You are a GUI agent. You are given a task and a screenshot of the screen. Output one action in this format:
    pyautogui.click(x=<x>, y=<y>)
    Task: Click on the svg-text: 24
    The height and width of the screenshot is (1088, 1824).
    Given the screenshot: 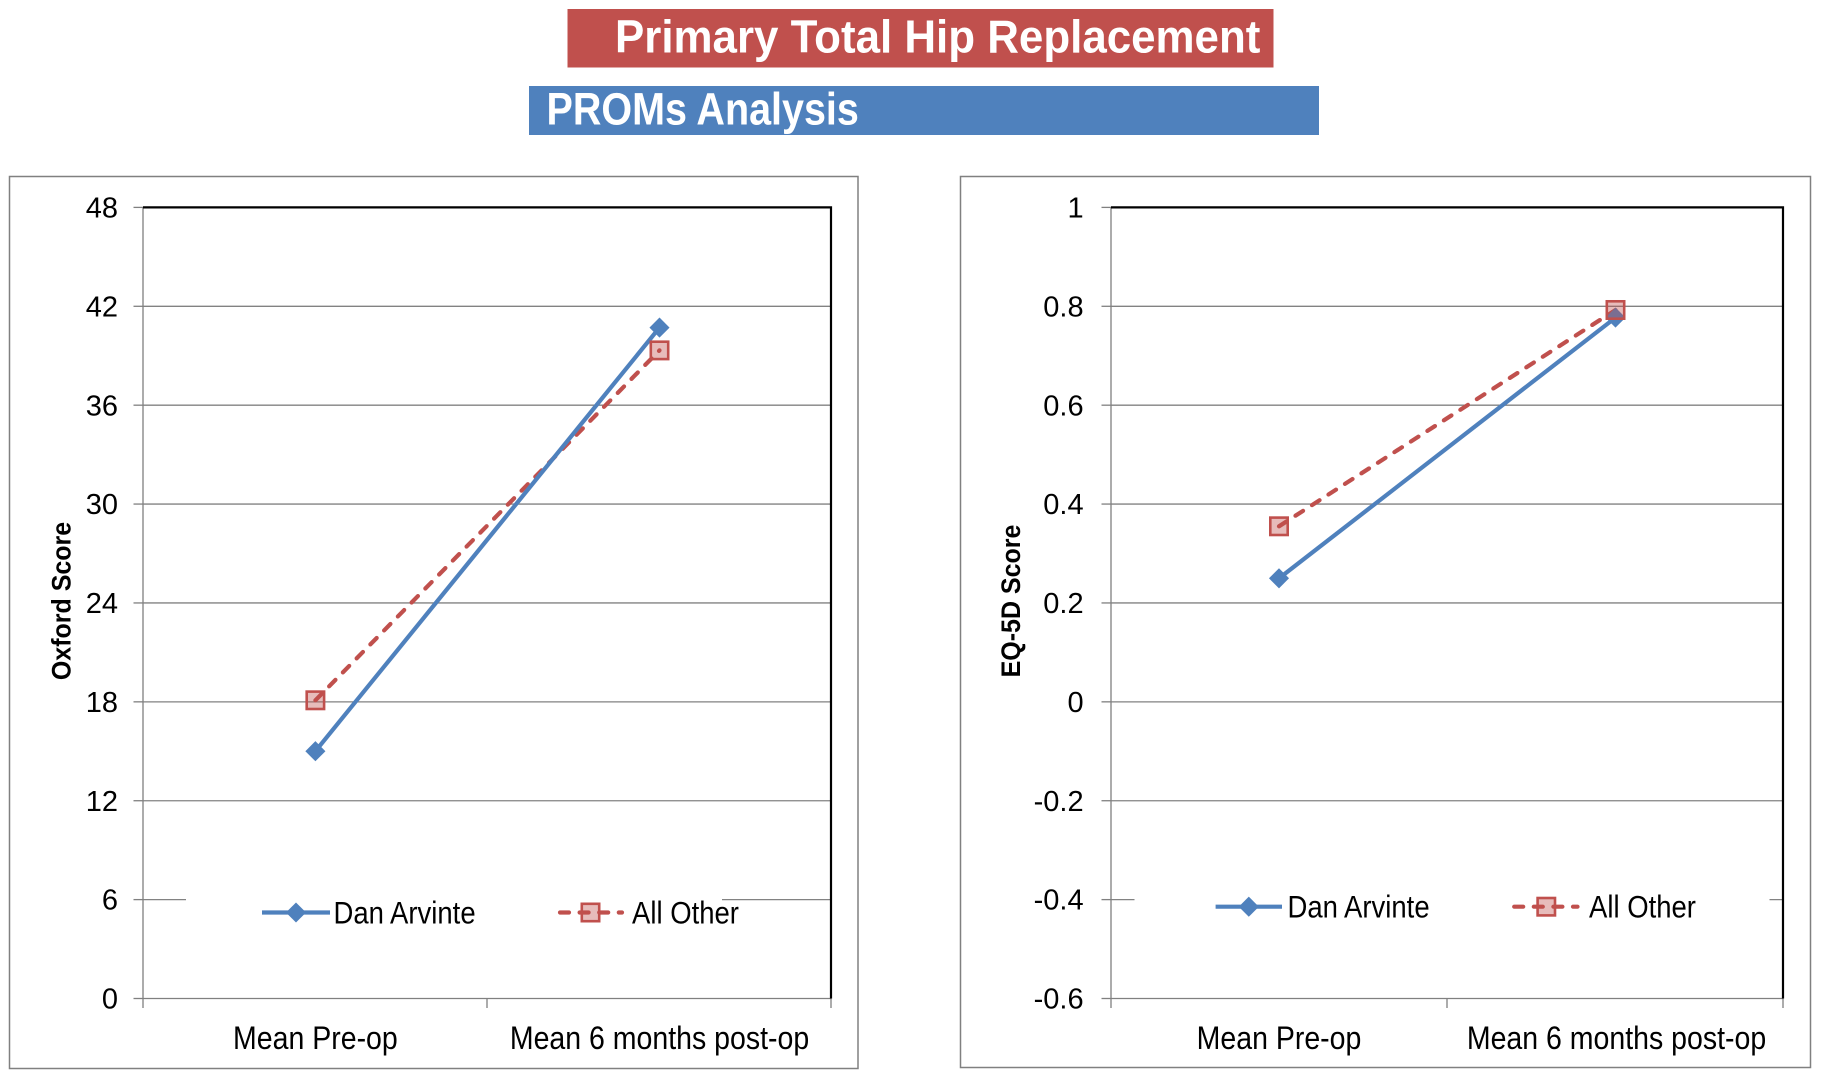 What is the action you would take?
    pyautogui.click(x=102, y=604)
    